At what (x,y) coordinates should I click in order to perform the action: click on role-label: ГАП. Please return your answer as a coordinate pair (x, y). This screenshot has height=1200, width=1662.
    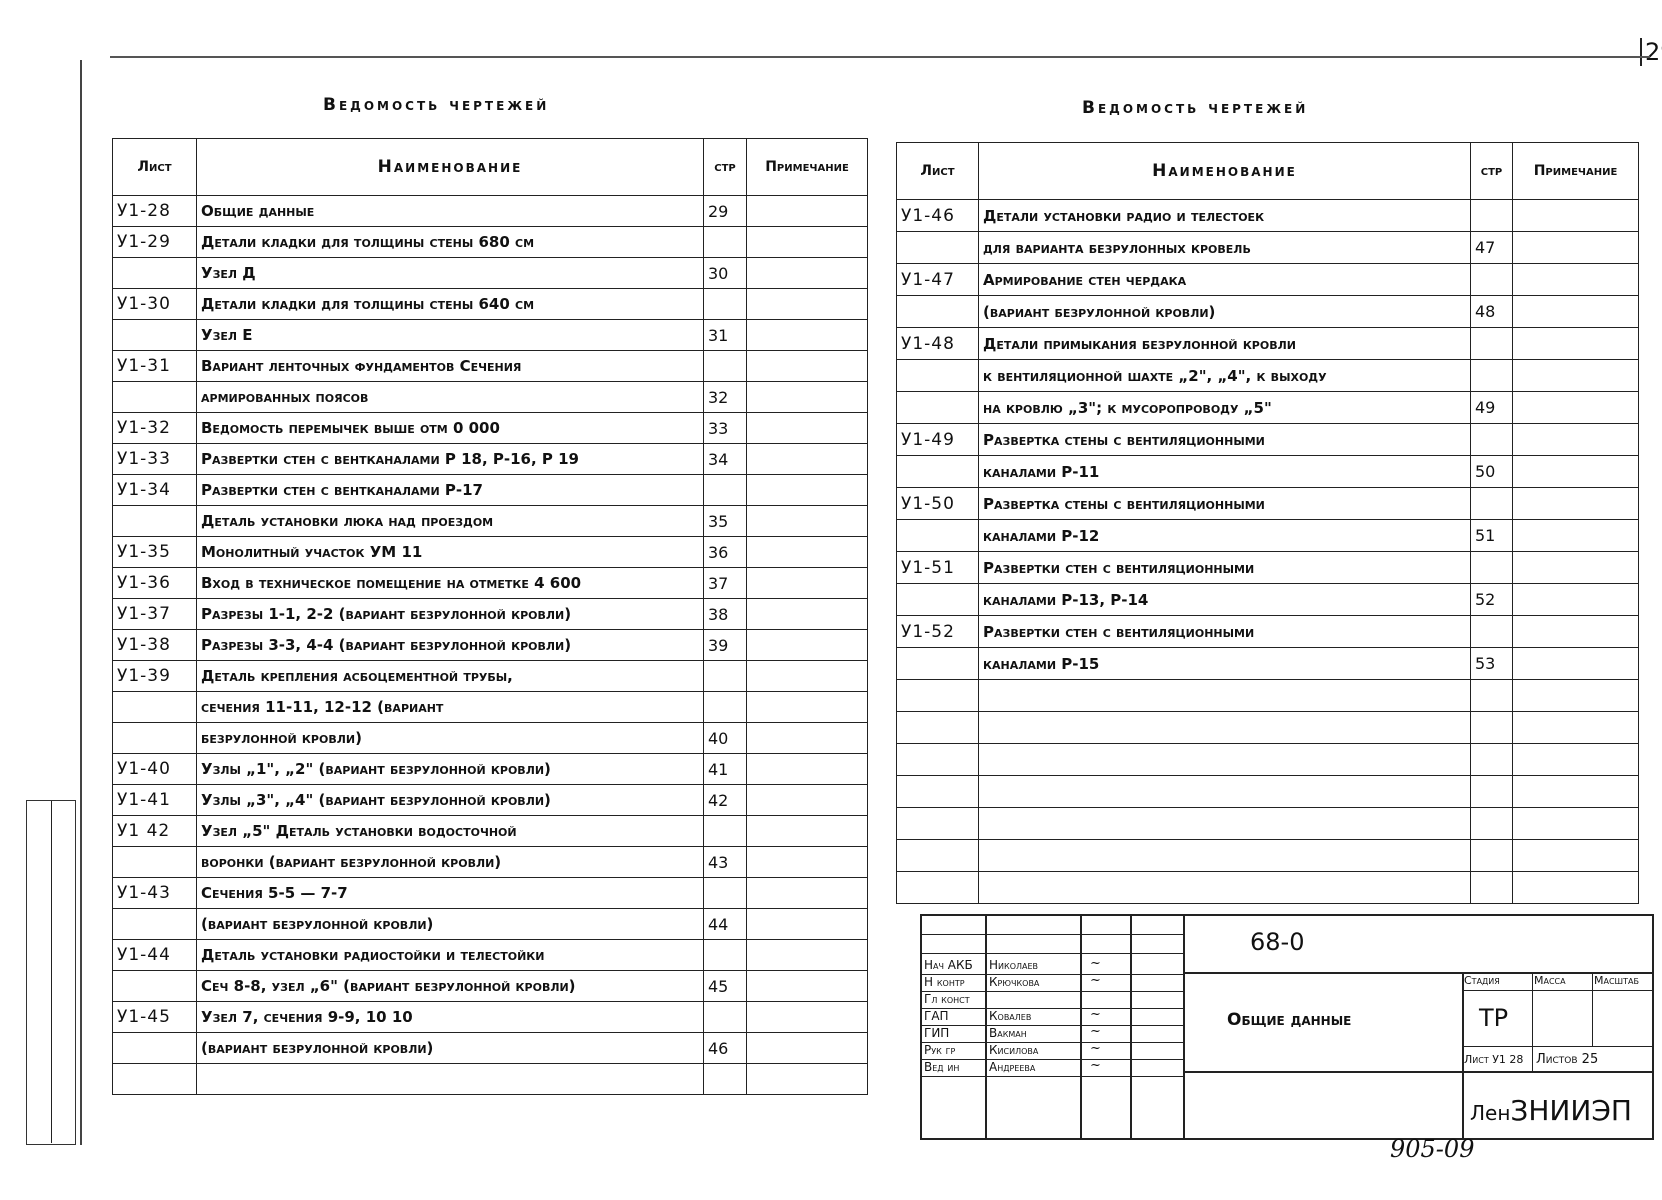
    Looking at the image, I should click on (936, 1016).